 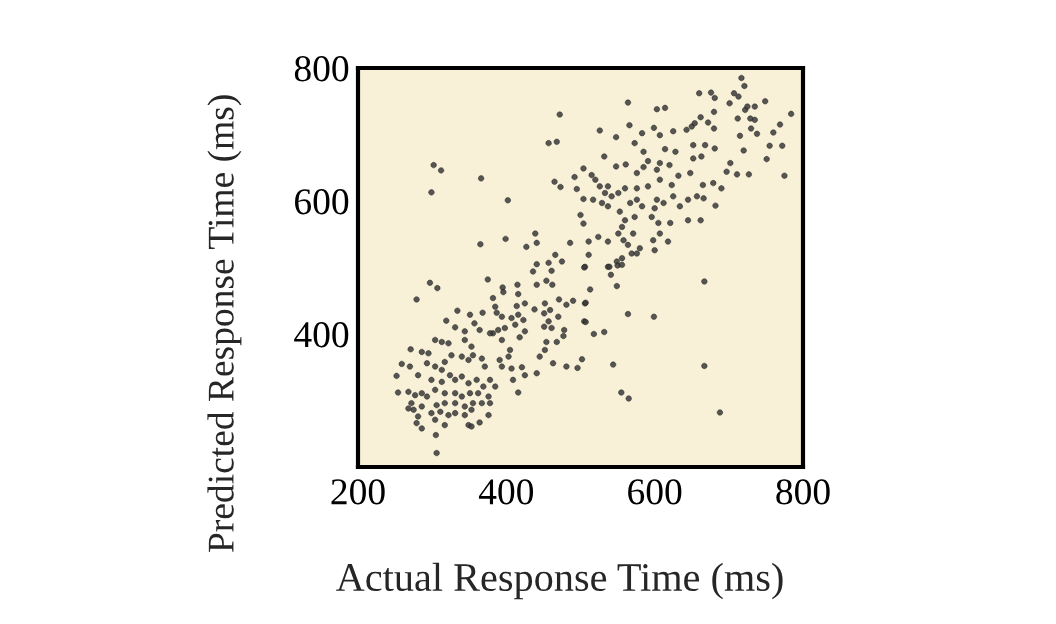 What do you see at coordinates (321, 69) in the screenshot?
I see `y-tick-label: 800` at bounding box center [321, 69].